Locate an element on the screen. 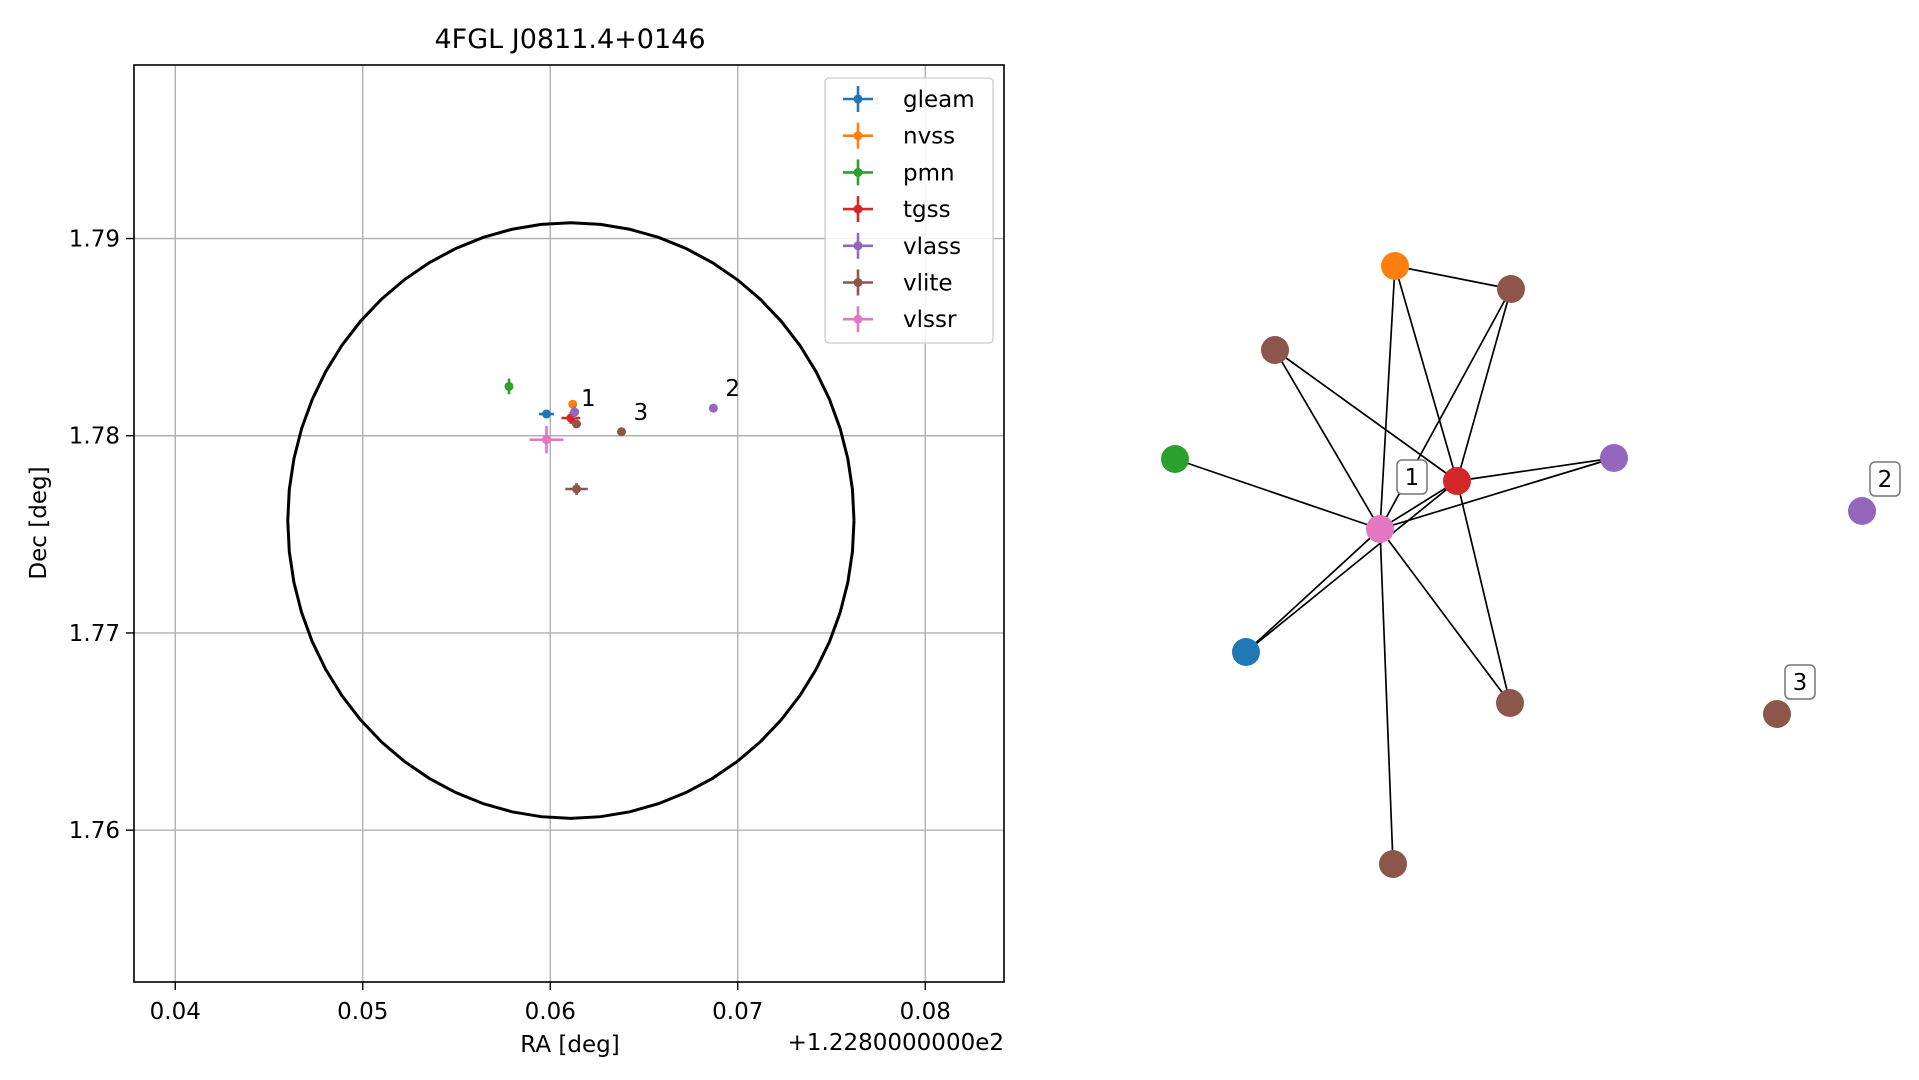 The image size is (1919, 1080). node-label-3: 3 is located at coordinates (1800, 682).